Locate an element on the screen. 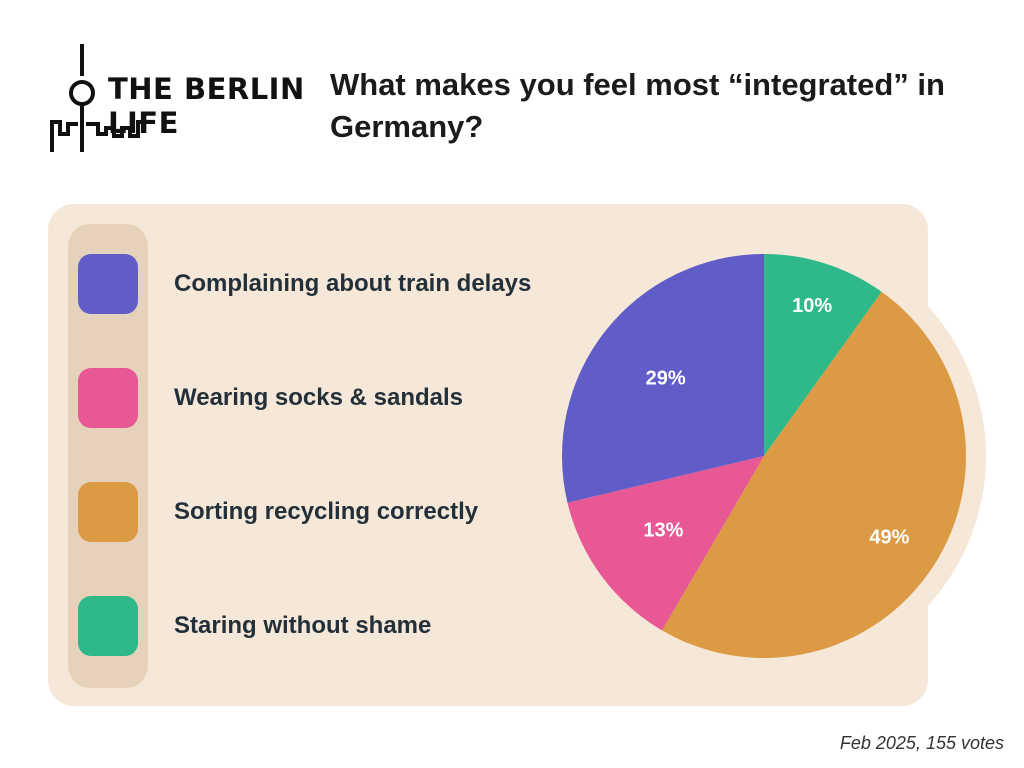 Image resolution: width=1024 pixels, height=768 pixels. brand-logo: THE BERLIN LIFE is located at coordinates (176, 99).